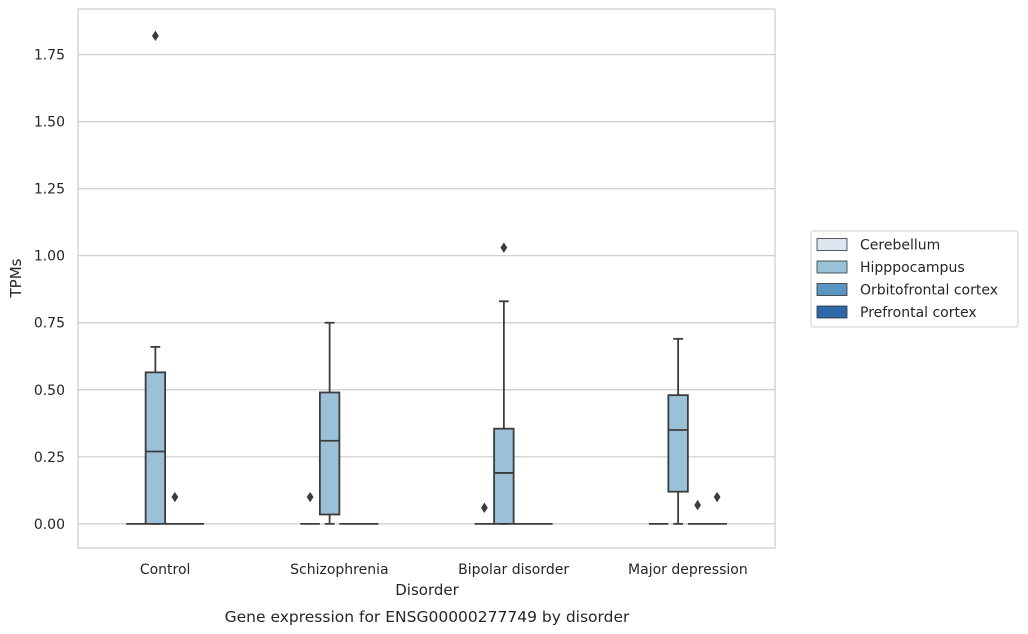 This screenshot has width=1028, height=634. I want to click on y-tick-label: 1.75, so click(49, 56).